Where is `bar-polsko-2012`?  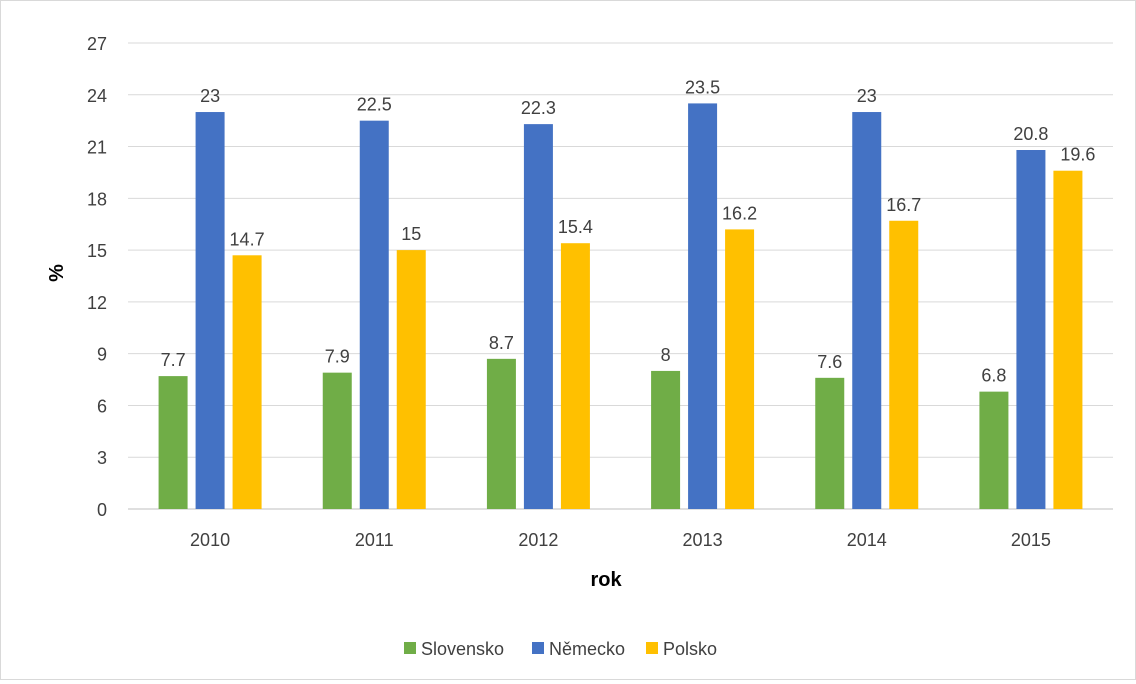
bar-polsko-2012 is located at coordinates (575, 376).